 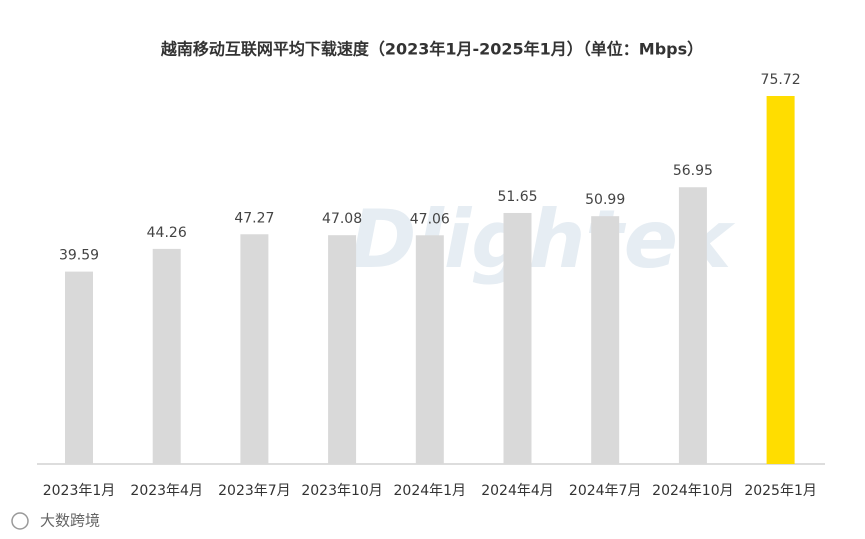 What do you see at coordinates (166, 491) in the screenshot?
I see `x-tick-label: 2023年4月` at bounding box center [166, 491].